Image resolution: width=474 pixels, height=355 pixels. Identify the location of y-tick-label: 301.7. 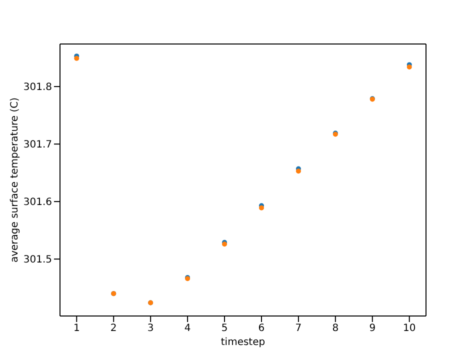
(37, 145).